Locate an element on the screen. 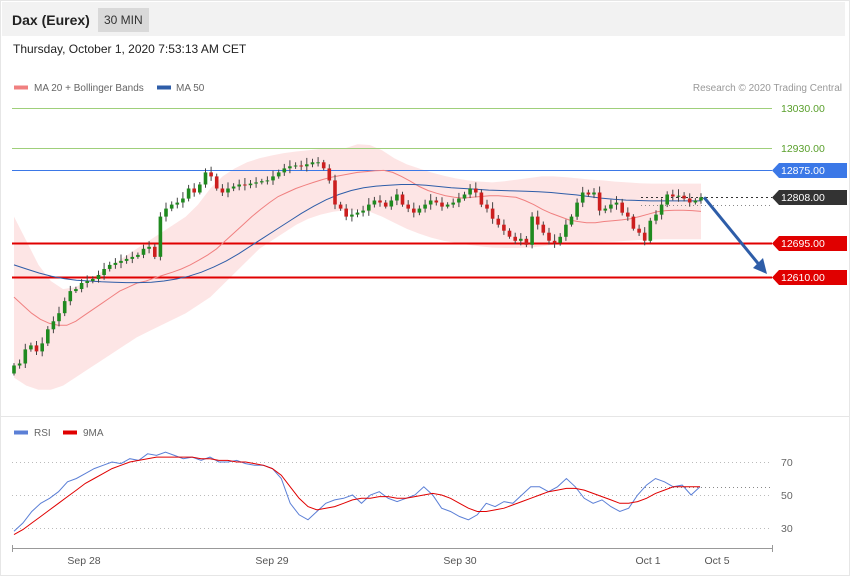  level-label-2: 12875.00 is located at coordinates (803, 171).